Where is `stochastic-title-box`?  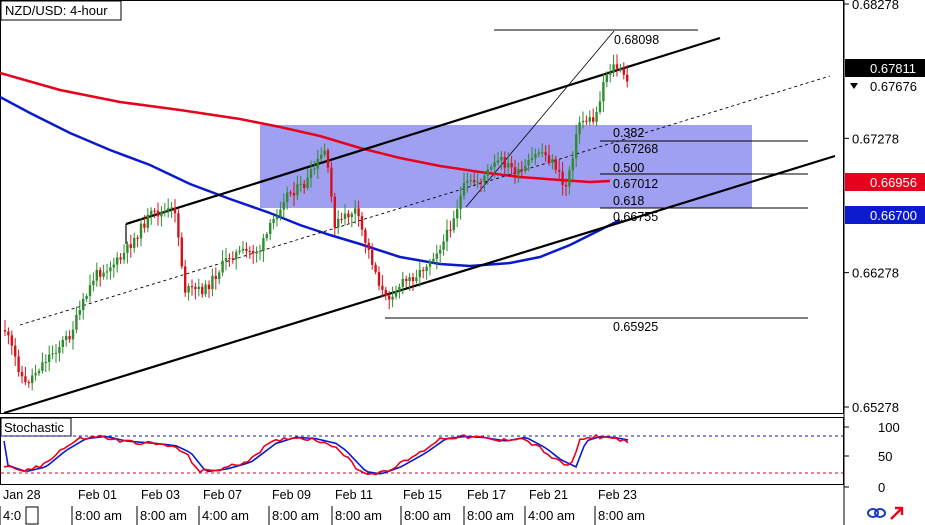 stochastic-title-box is located at coordinates (36, 427).